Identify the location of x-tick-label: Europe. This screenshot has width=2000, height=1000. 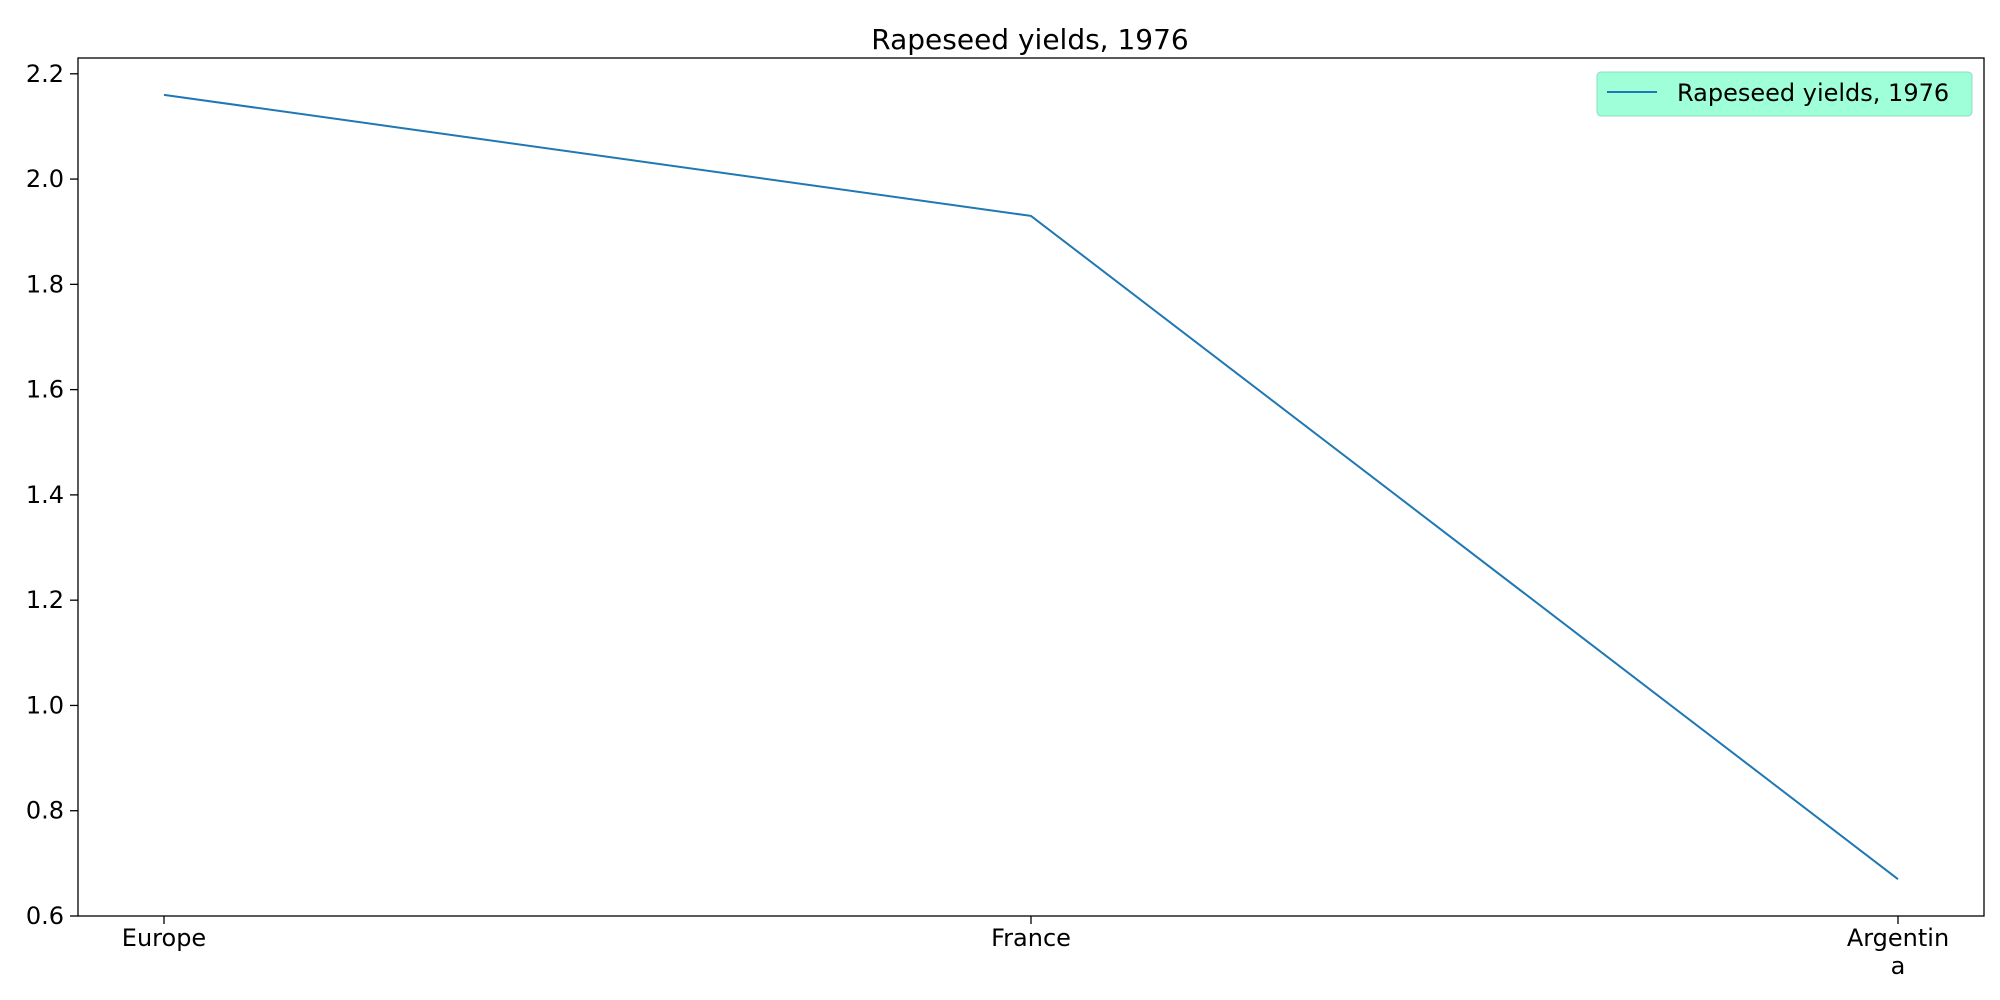
(164, 938).